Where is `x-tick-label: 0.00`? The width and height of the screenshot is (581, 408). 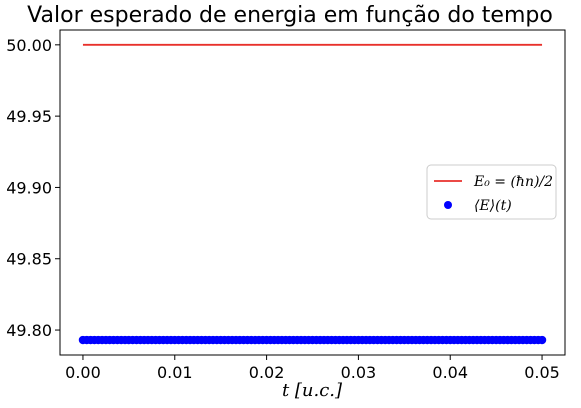
x-tick-label: 0.00 is located at coordinates (83, 372).